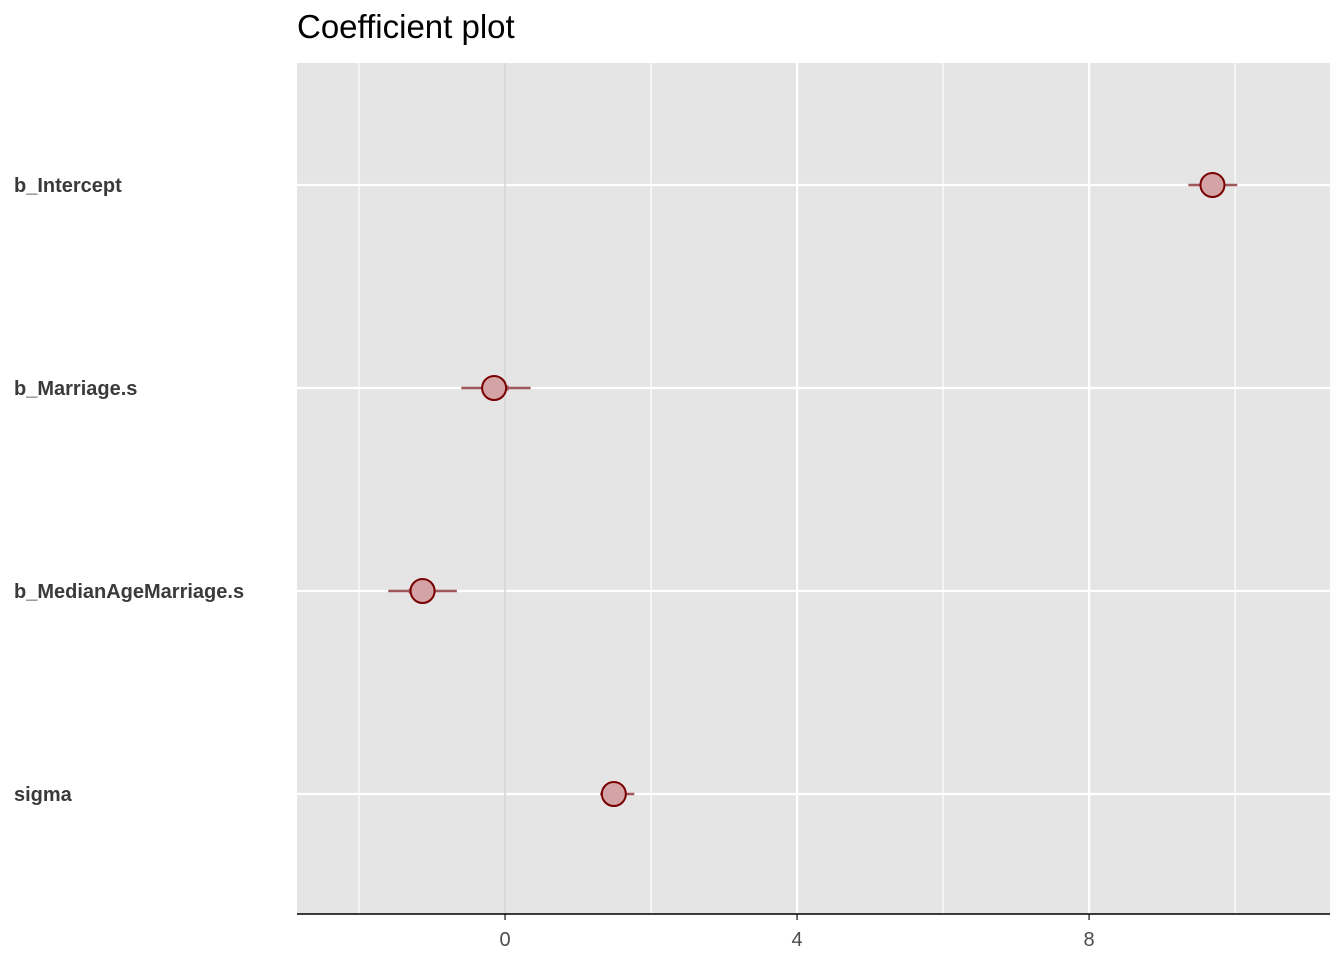 The image size is (1344, 960). Describe the element at coordinates (129, 592) in the screenshot. I see `category-label: b_MedianAgeMarriage.s` at that location.